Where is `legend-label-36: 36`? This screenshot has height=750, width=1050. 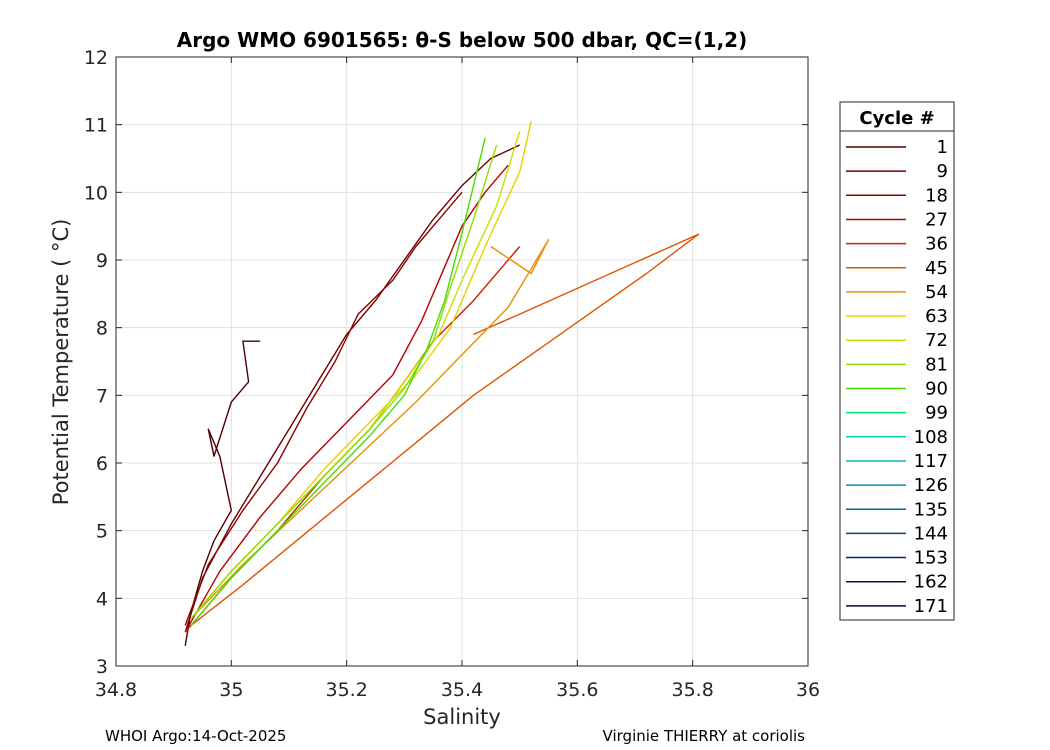 legend-label-36: 36 is located at coordinates (936, 244).